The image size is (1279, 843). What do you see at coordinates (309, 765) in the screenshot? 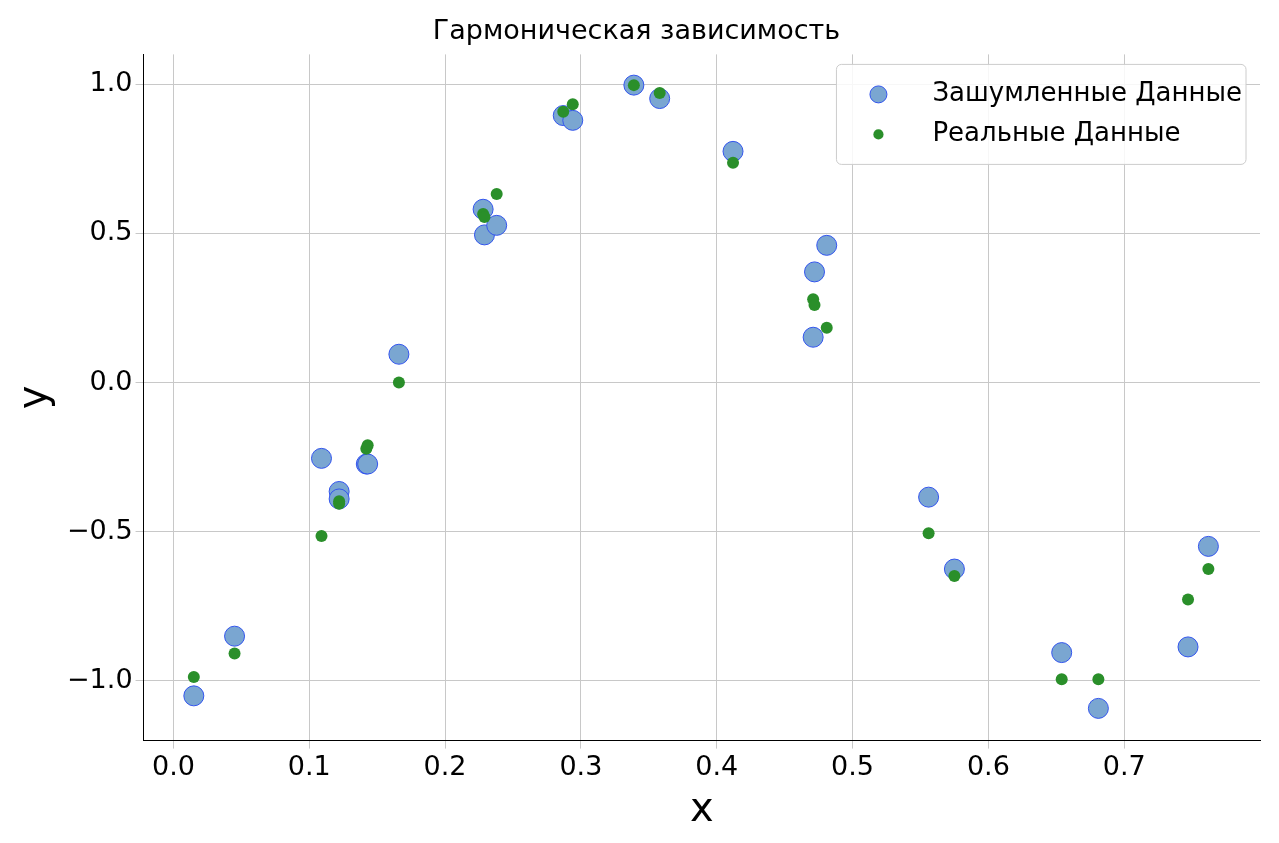
I see `x-tick-label: 0.1` at bounding box center [309, 765].